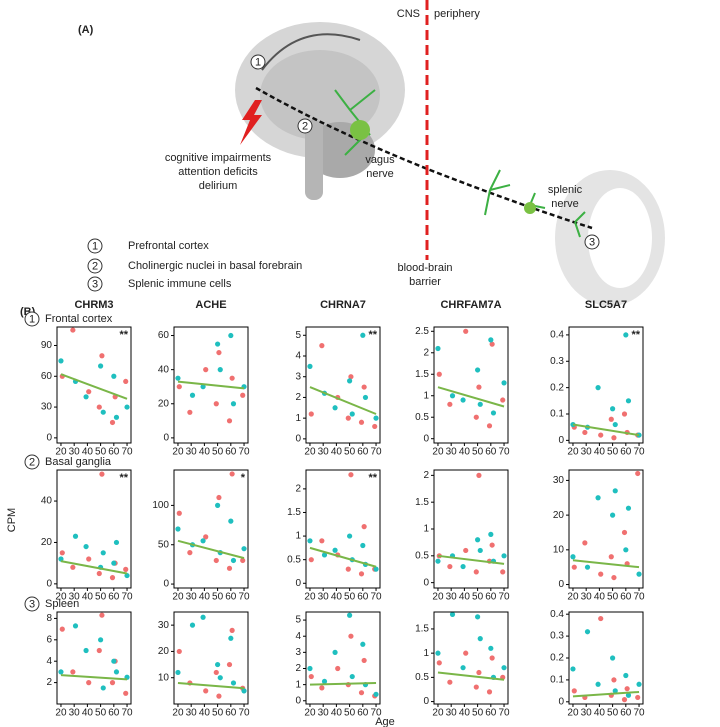 Image resolution: width=720 pixels, height=727 pixels. I want to click on y-tick-label: 30, so click(164, 625).